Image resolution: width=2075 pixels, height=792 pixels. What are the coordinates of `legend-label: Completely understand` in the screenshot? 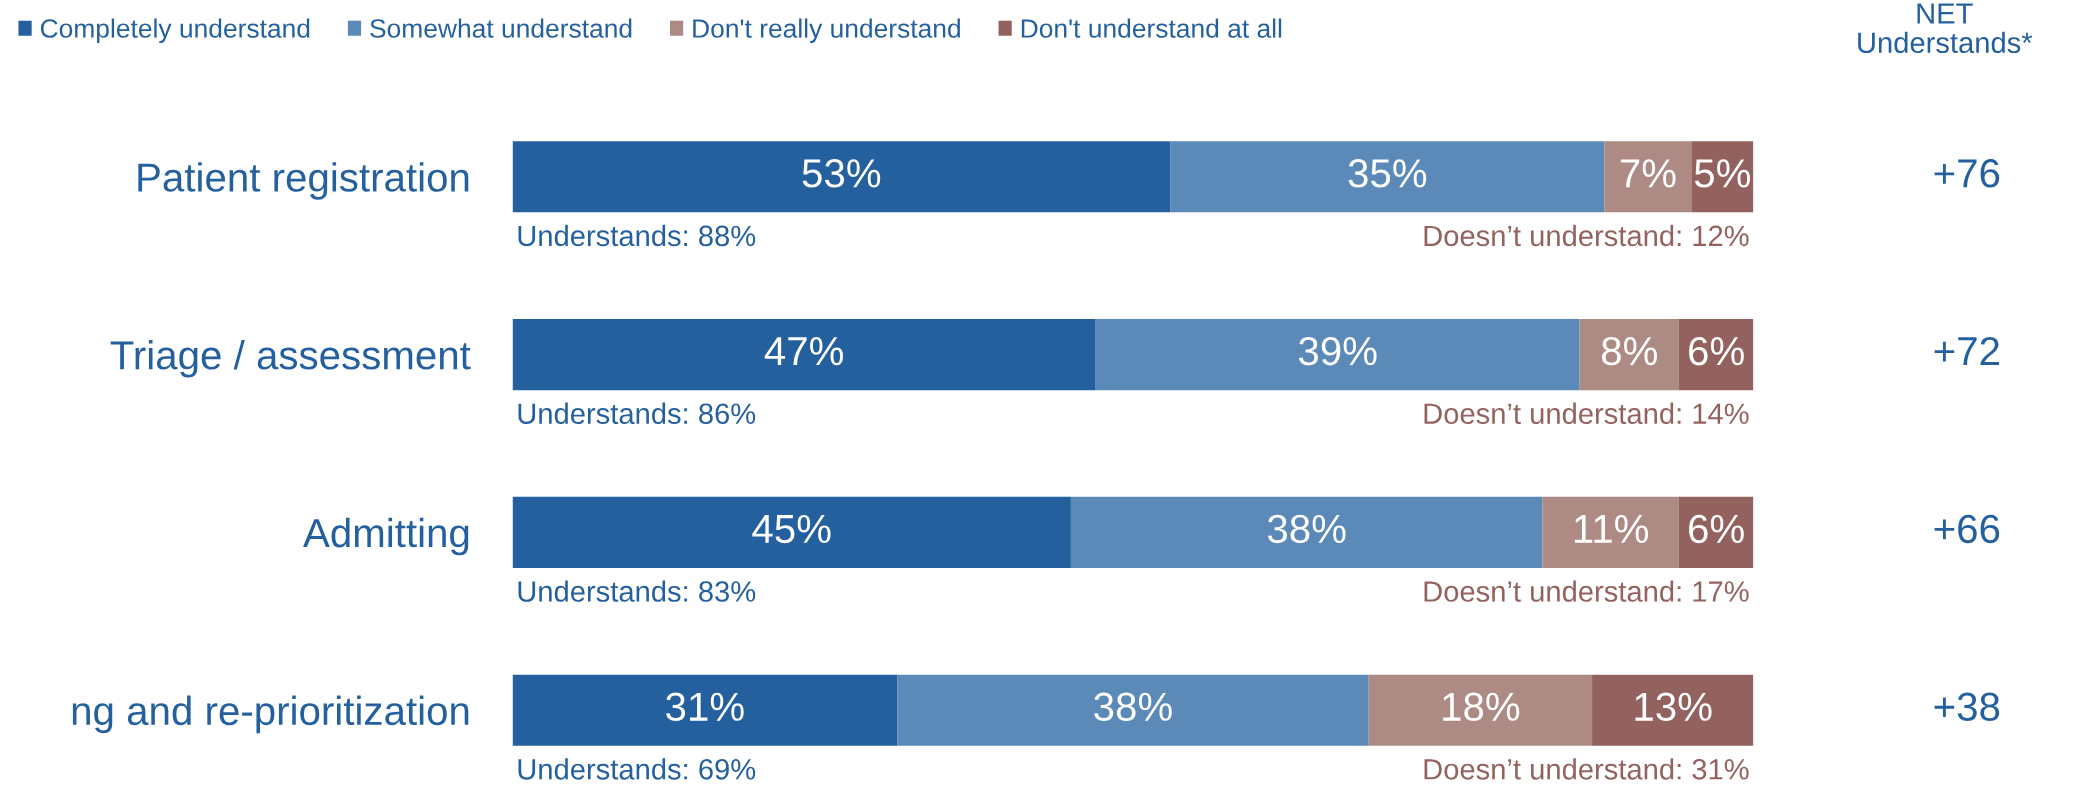 It's located at (175, 31).